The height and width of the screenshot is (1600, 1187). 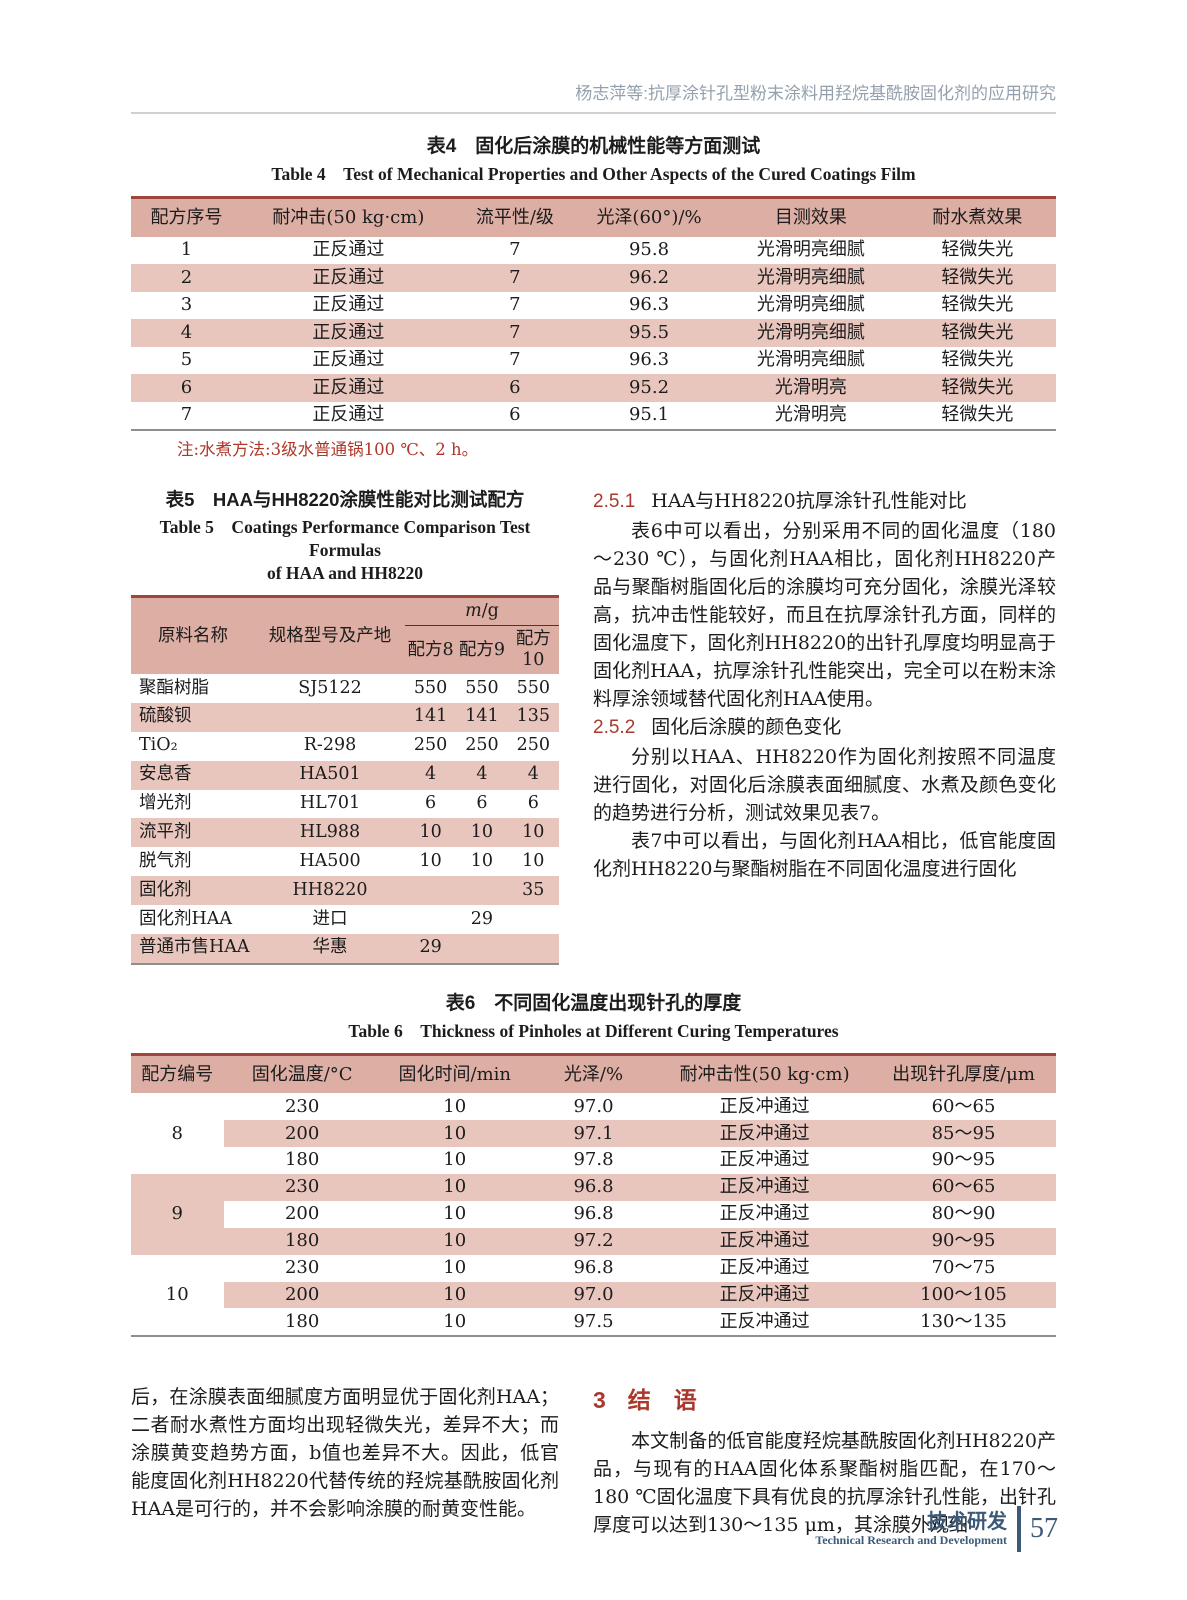 I want to click on cell: 200, so click(x=302, y=1134).